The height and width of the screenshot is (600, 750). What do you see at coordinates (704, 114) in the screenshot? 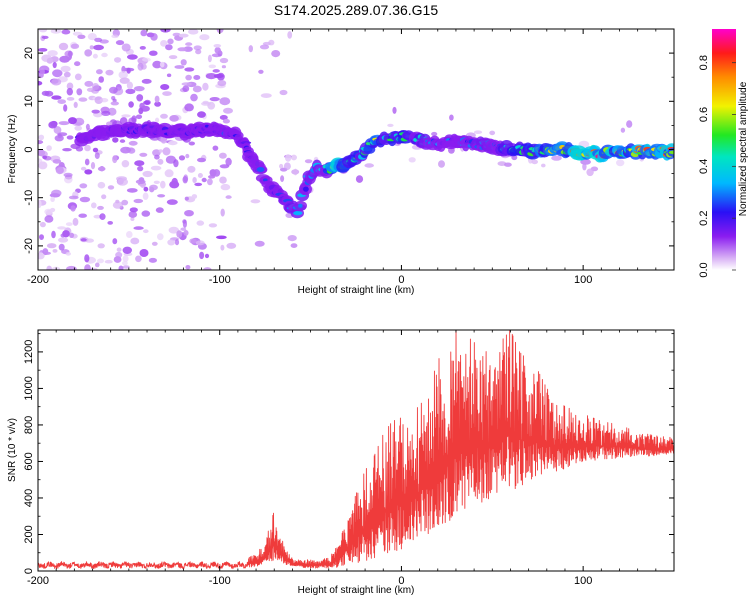
I see `colorbar-tick-label: 0.6` at bounding box center [704, 114].